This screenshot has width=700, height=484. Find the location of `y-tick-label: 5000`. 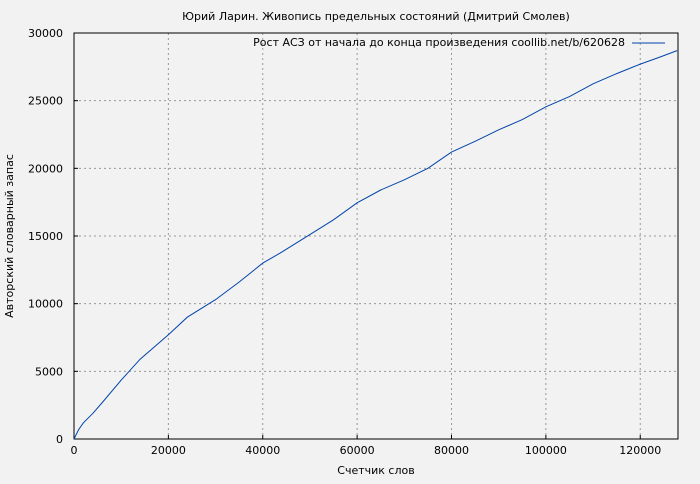

y-tick-label: 5000 is located at coordinates (49, 371).